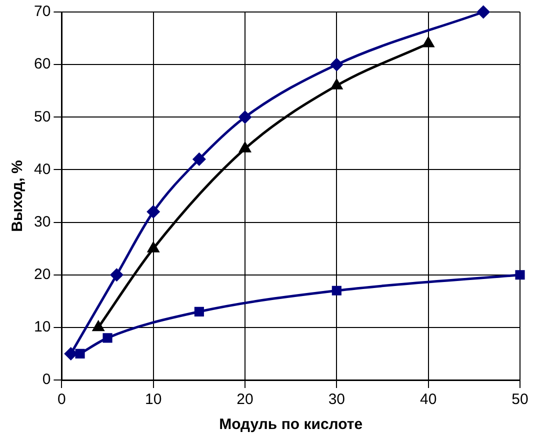 The image size is (534, 443). I want to click on y-tick-label: 70, so click(42, 11).